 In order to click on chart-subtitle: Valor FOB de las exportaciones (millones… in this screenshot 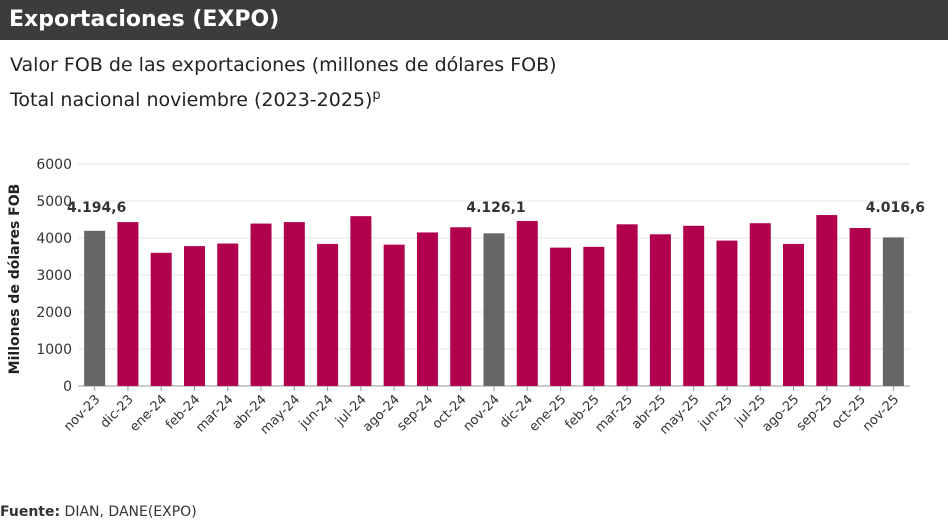, I will do `click(283, 65)`.